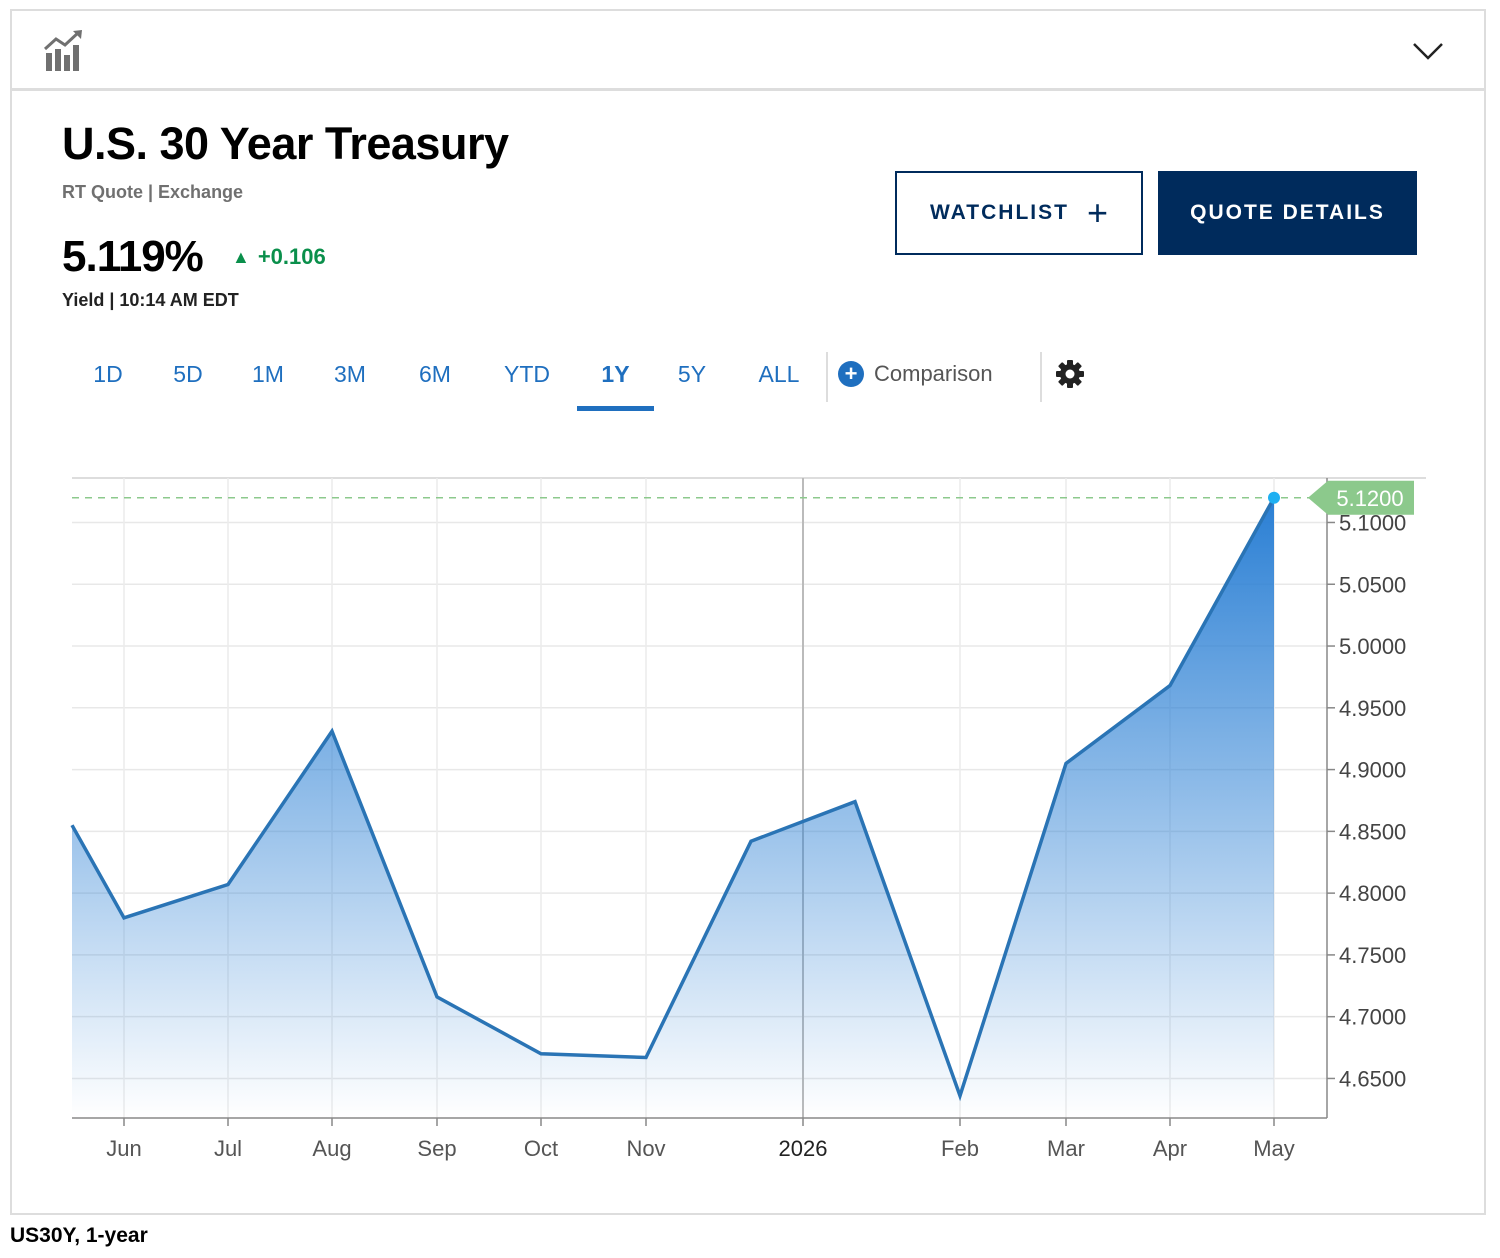 The image size is (1500, 1258). What do you see at coordinates (108, 374) in the screenshot?
I see `tab-1d: 1D` at bounding box center [108, 374].